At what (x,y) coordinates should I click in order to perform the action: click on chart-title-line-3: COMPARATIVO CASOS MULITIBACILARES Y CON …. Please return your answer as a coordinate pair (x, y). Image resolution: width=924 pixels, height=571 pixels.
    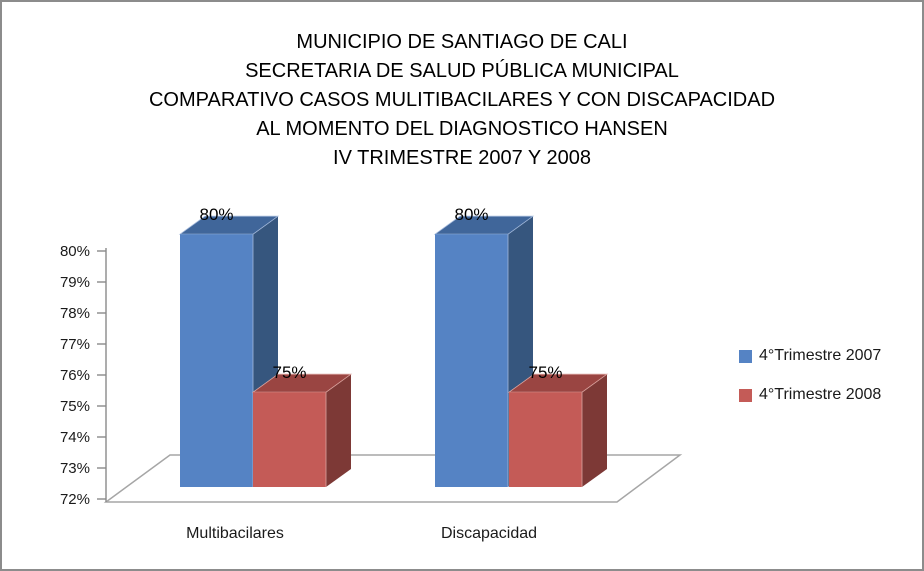
    Looking at the image, I should click on (462, 100).